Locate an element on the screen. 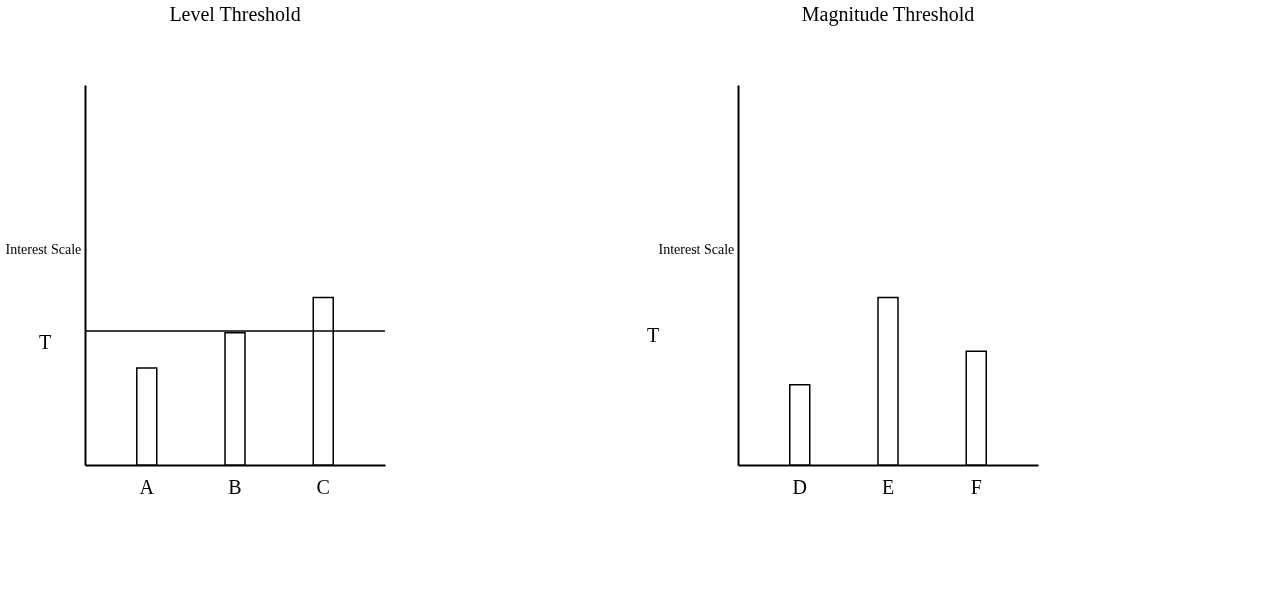 The height and width of the screenshot is (604, 1276). text: T is located at coordinates (653, 334).